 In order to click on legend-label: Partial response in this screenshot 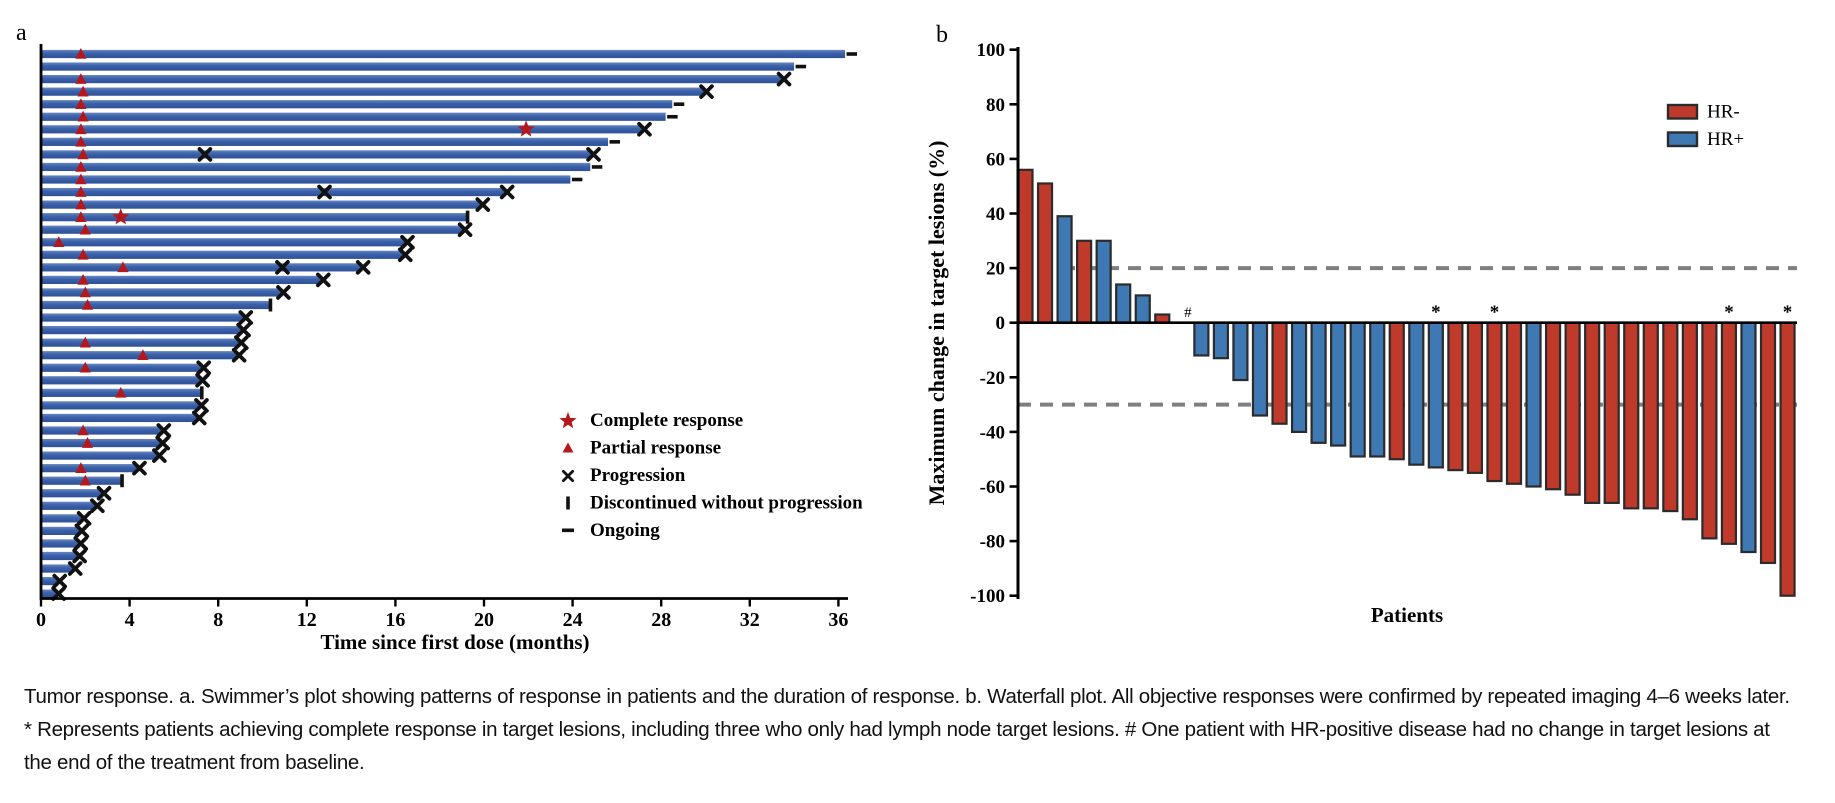, I will do `click(655, 448)`.